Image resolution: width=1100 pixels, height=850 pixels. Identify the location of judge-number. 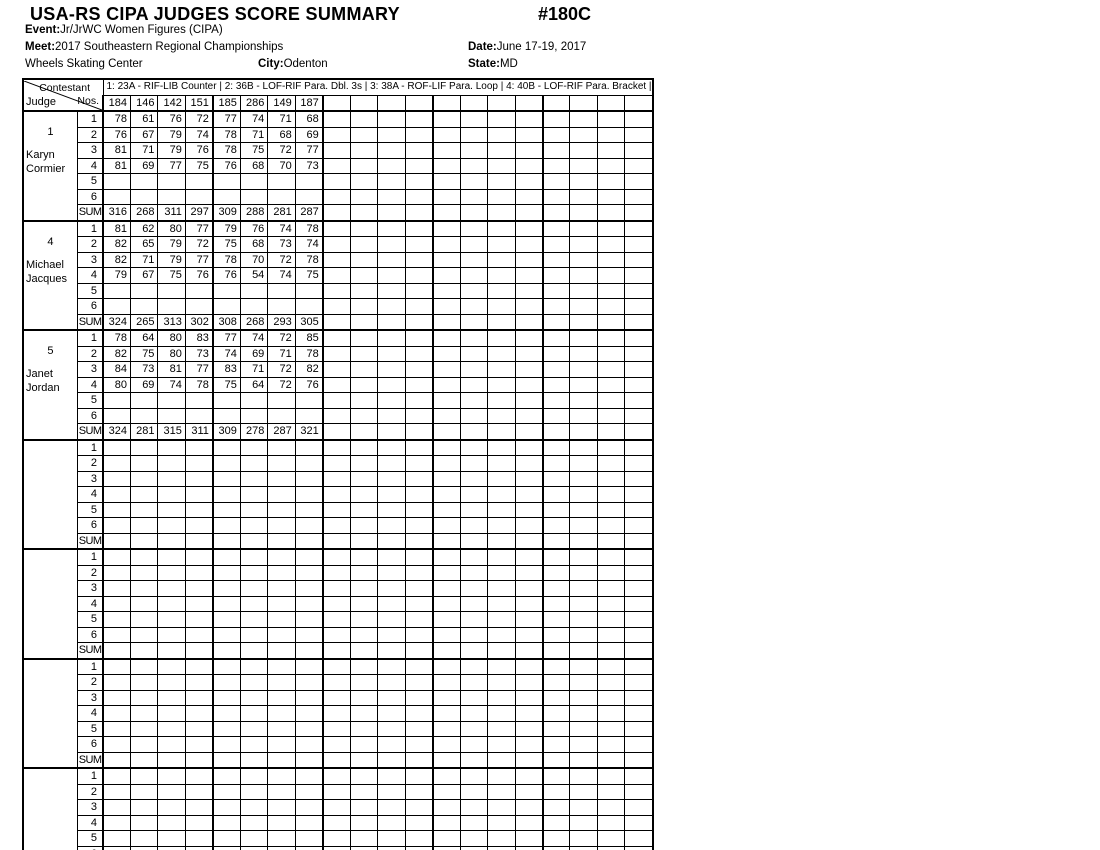
(50, 461).